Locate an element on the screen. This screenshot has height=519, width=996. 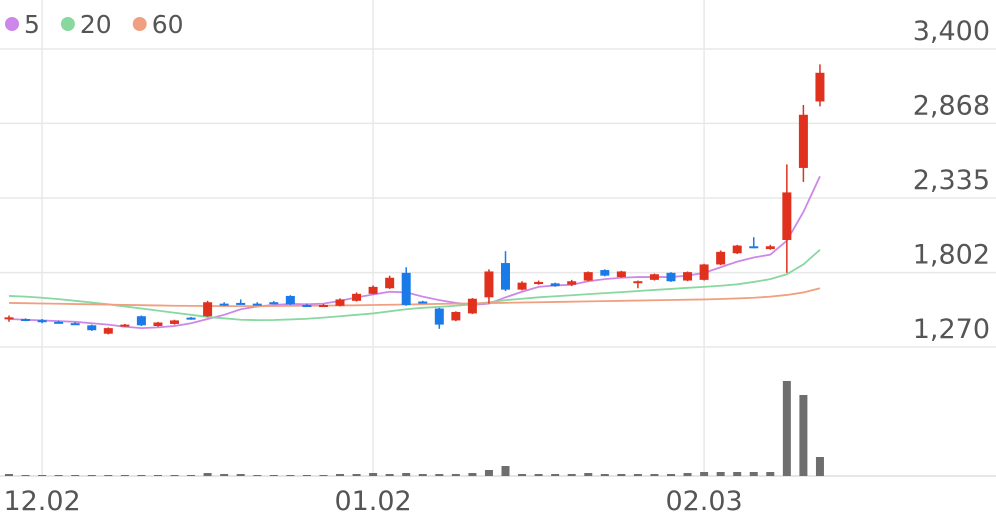
y-tick-label: 2,335 is located at coordinates (951, 180).